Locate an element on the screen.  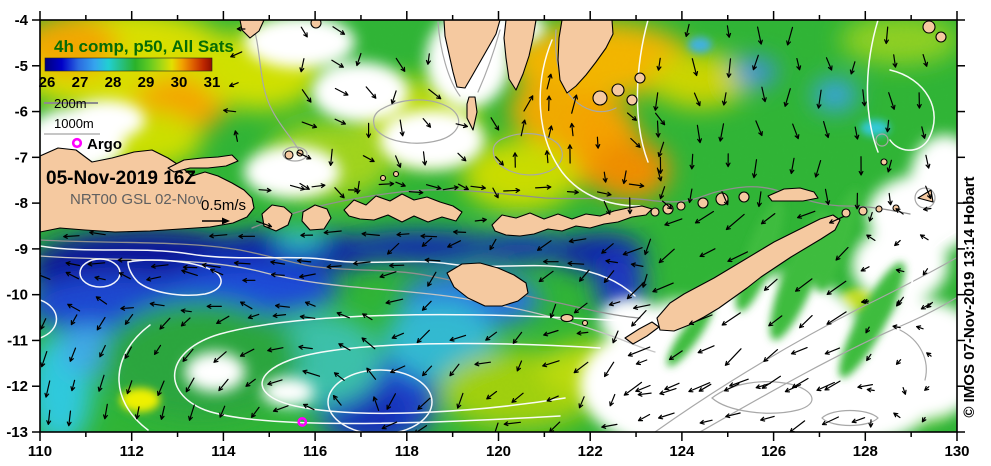
land-sulawesi-se is located at coordinates (585, 57).